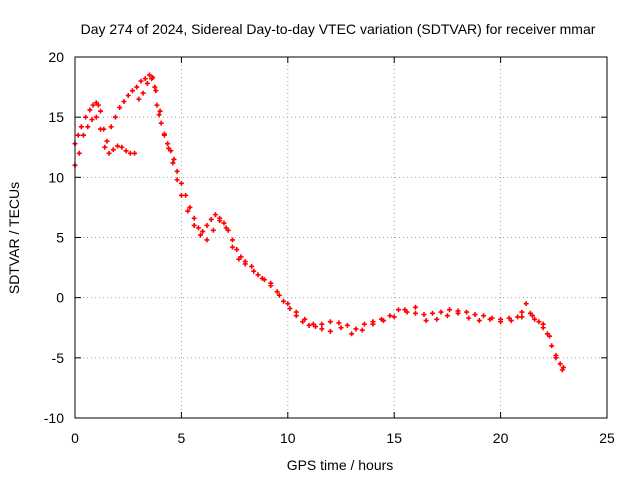 This screenshot has width=640, height=480. What do you see at coordinates (58, 358) in the screenshot?
I see `y-tick-label: -5` at bounding box center [58, 358].